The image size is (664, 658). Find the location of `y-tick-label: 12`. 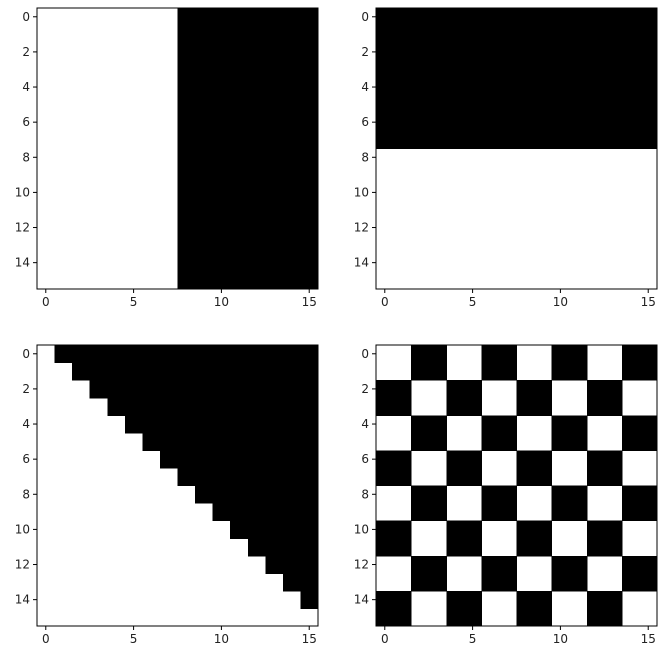

y-tick-label: 12 is located at coordinates (361, 565).